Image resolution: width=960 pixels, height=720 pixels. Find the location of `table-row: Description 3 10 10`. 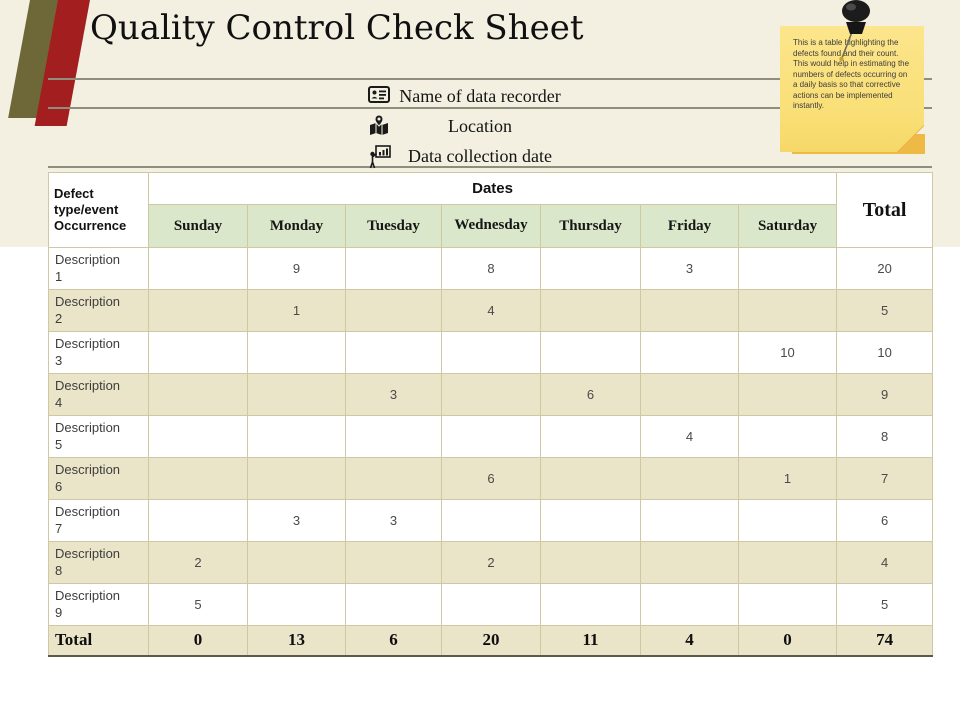

table-row: Description 3 10 10 is located at coordinates (491, 352).